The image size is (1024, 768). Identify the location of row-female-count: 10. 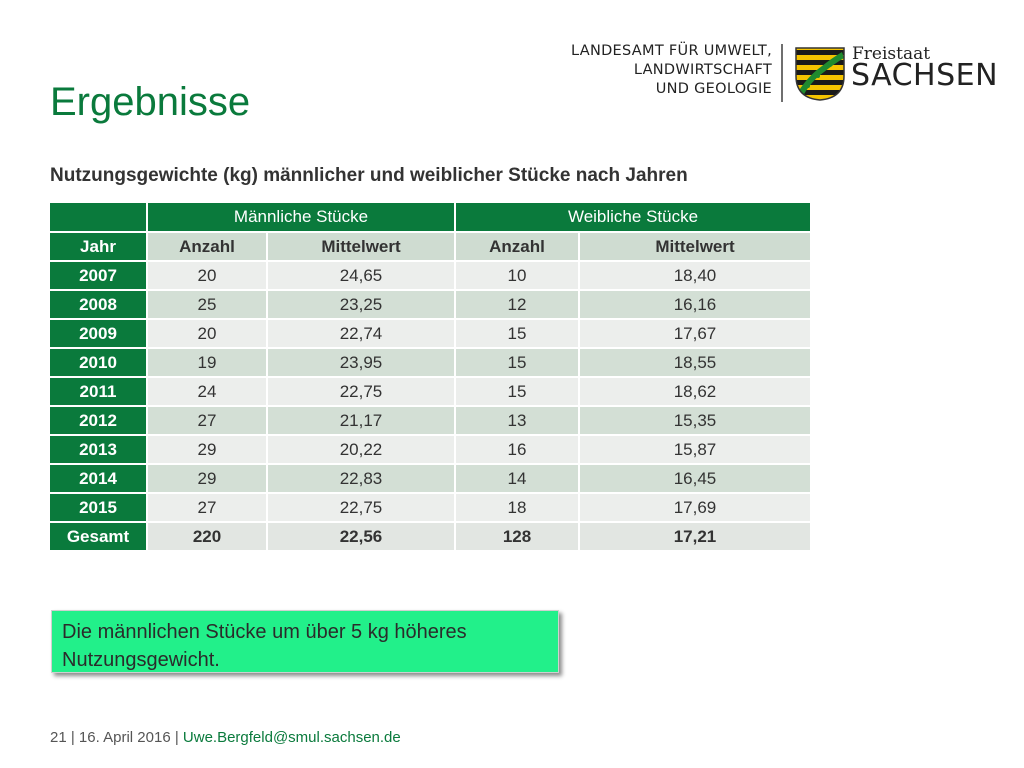
(517, 275).